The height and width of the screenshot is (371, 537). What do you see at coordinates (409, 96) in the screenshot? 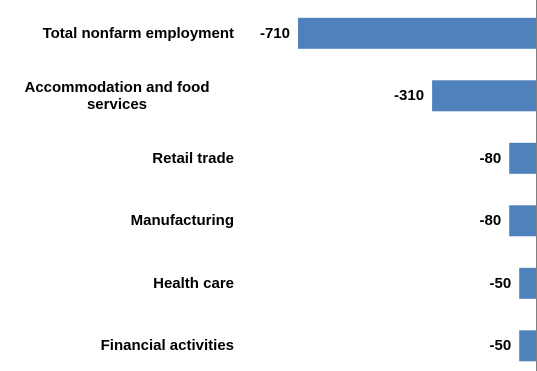
I see `data-label: -310` at bounding box center [409, 96].